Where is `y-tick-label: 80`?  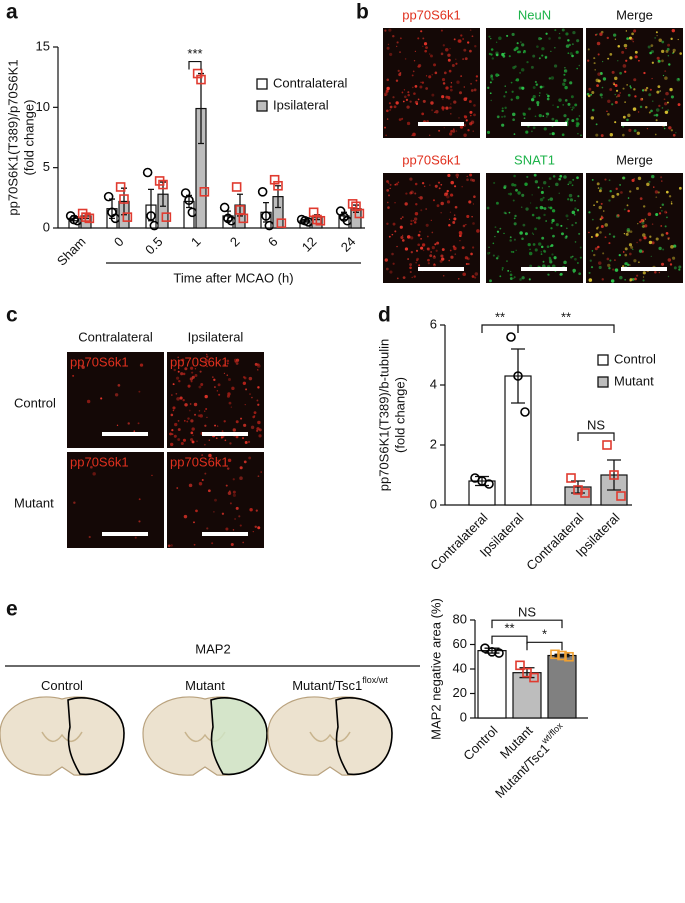
y-tick-label: 80 is located at coordinates (460, 618).